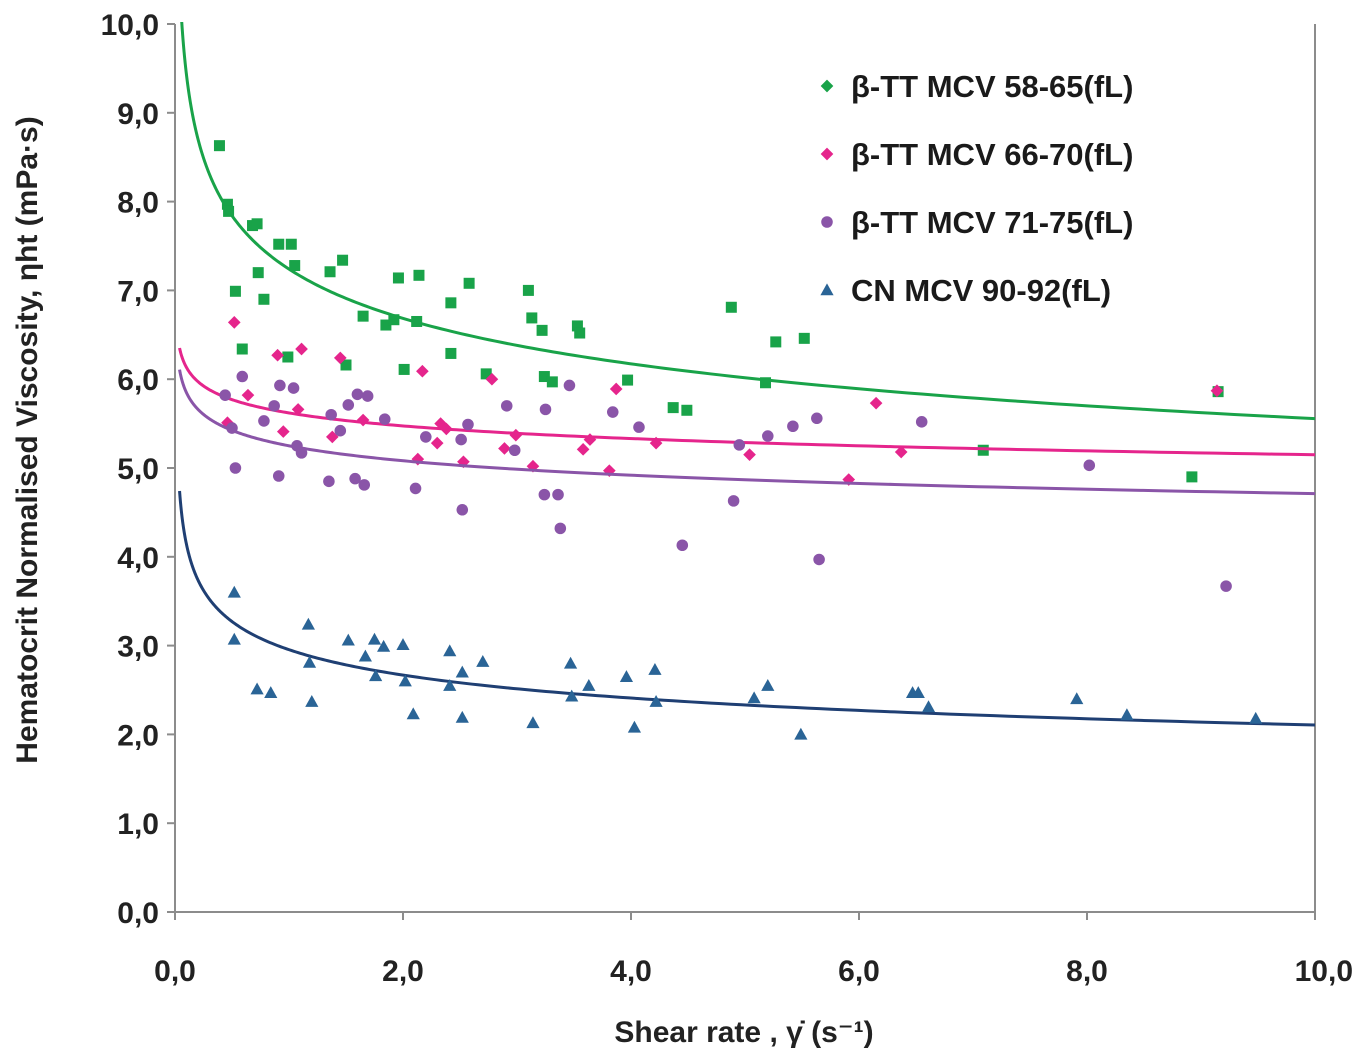 The height and width of the screenshot is (1060, 1355). I want to click on y-tick-label: 1,0, so click(138, 824).